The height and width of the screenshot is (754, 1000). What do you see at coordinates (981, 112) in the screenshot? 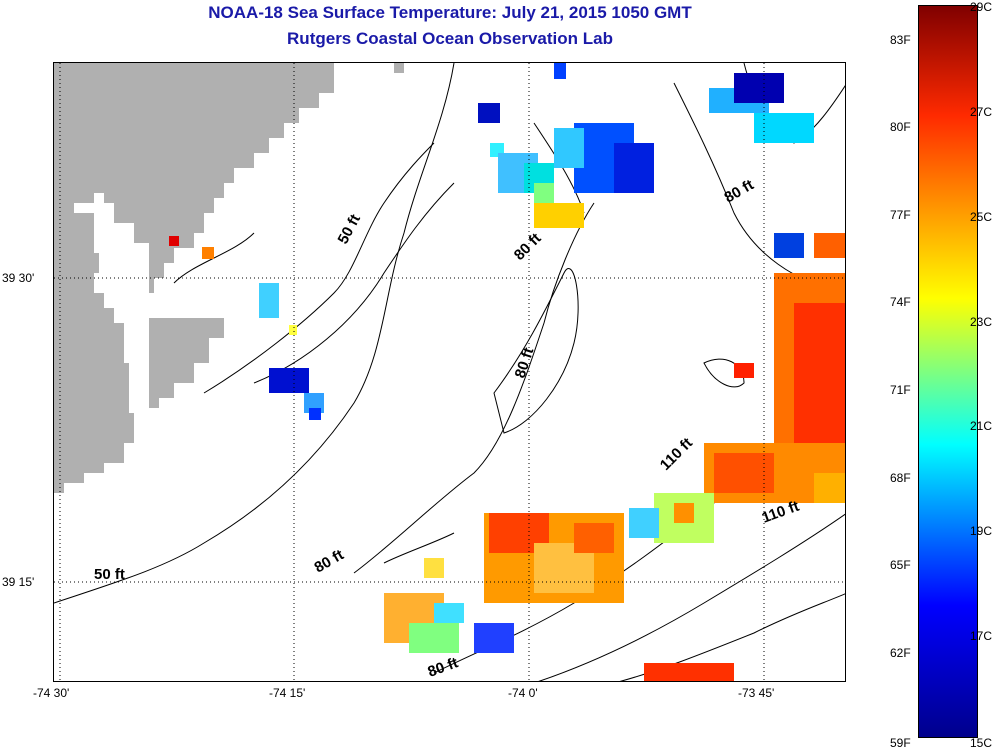
I see `colorbar-label-c: 27C` at bounding box center [981, 112].